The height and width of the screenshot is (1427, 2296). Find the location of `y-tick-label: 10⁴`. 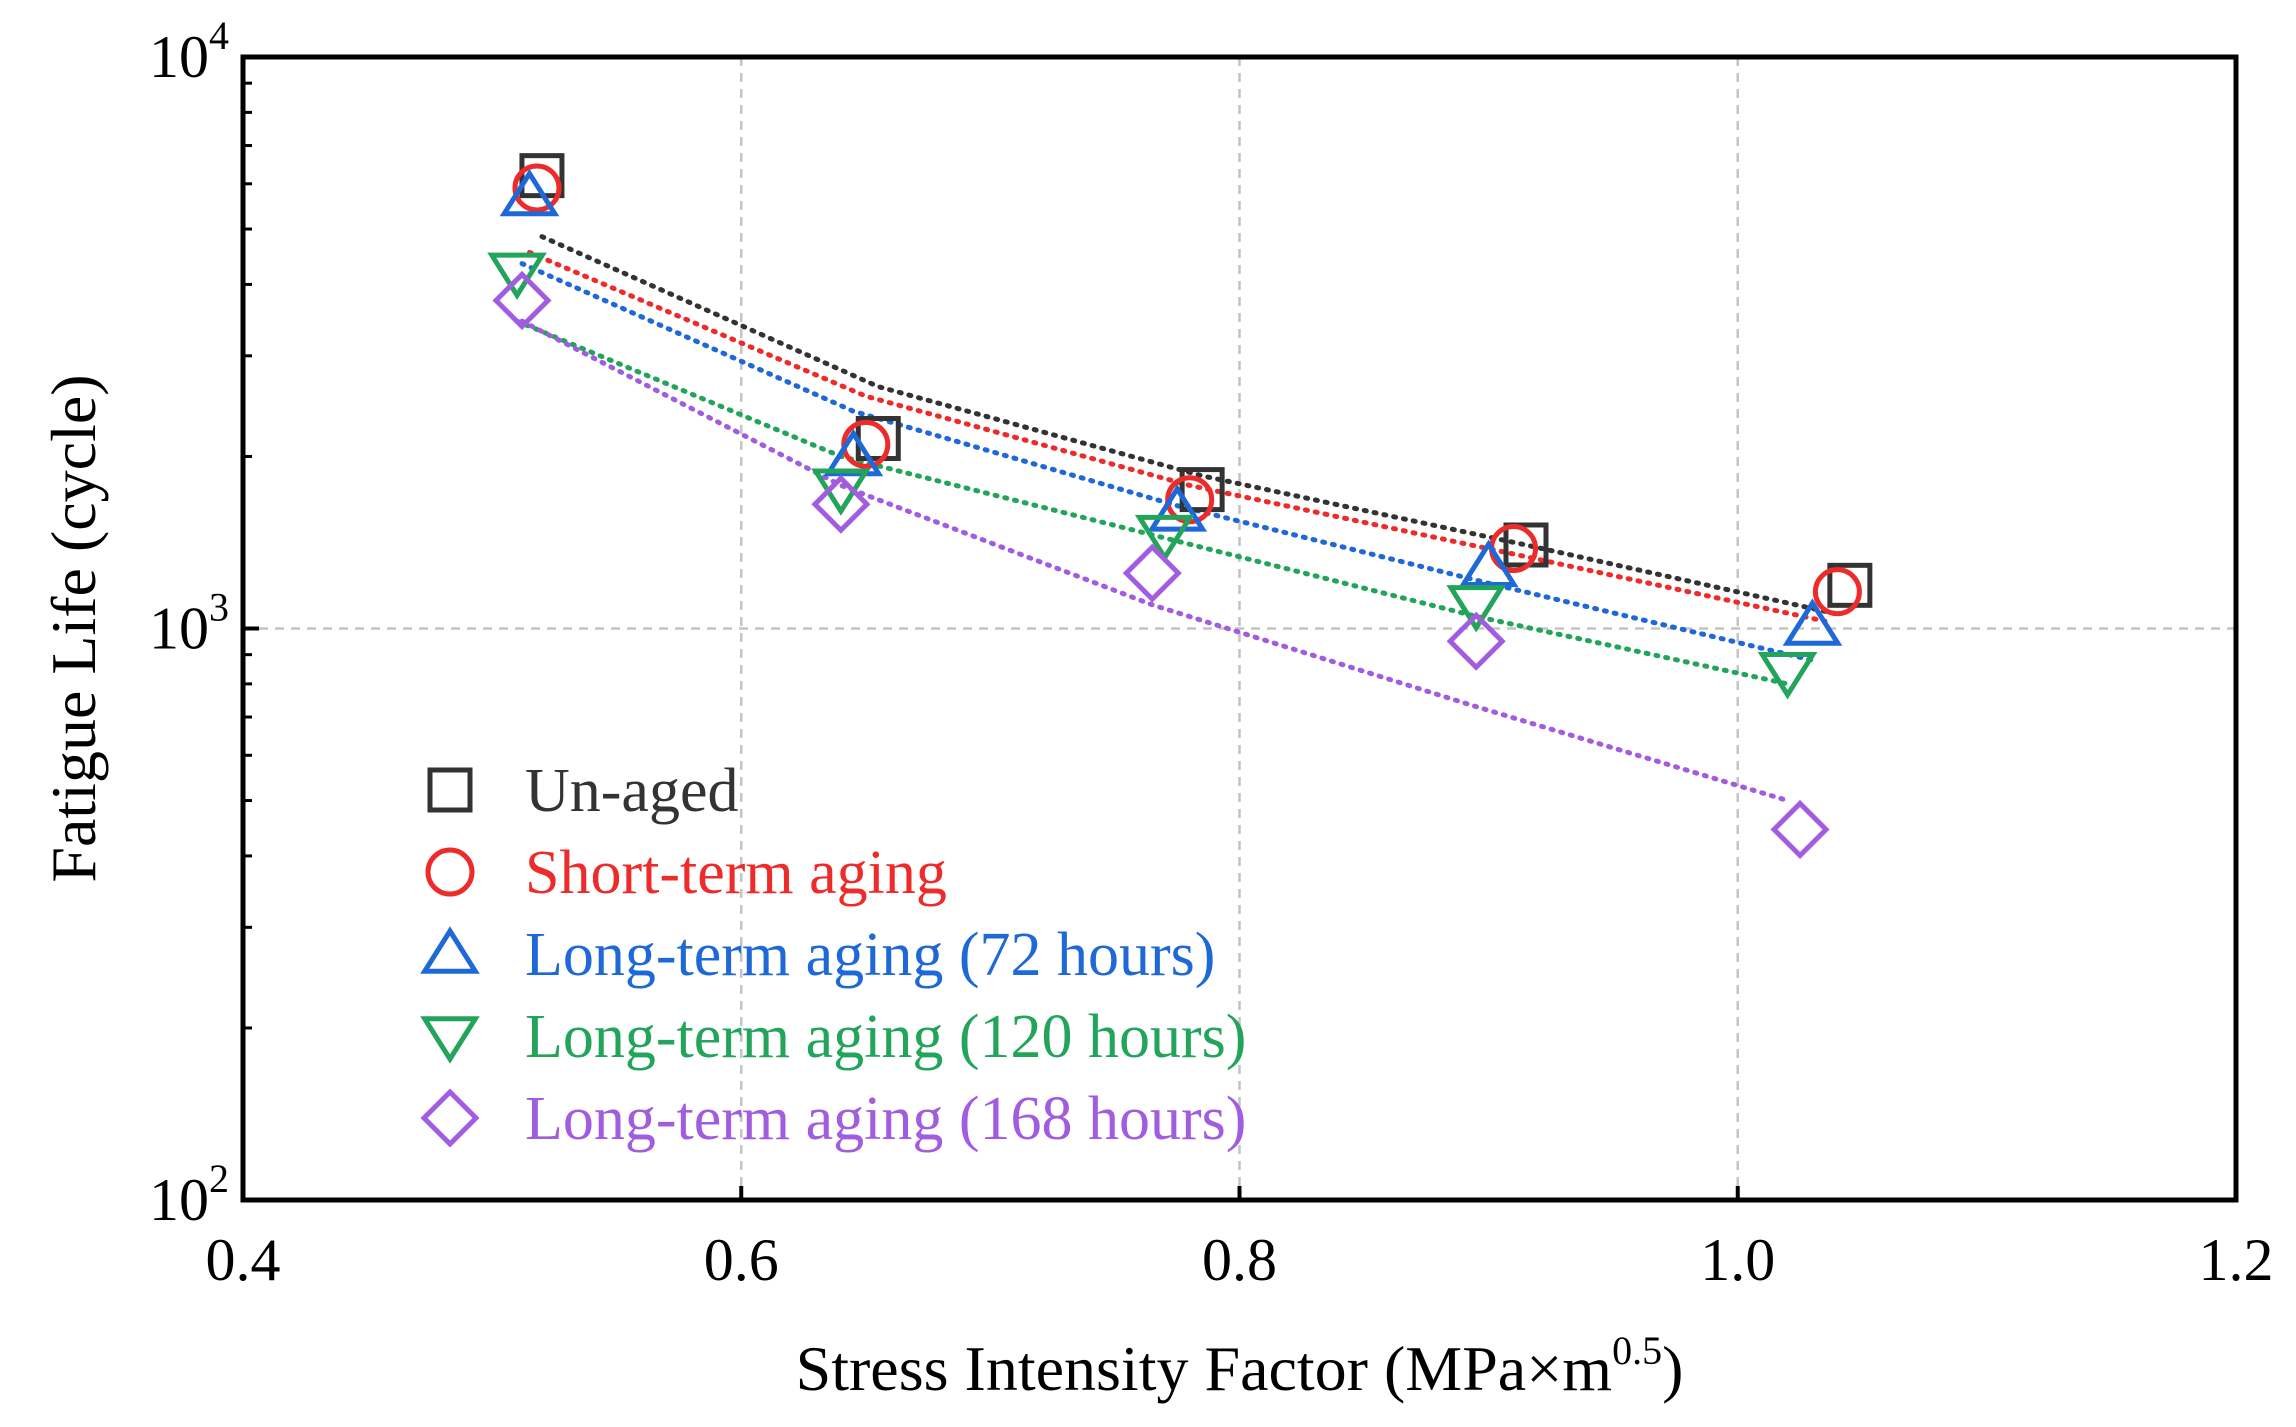

y-tick-label: 10⁴ is located at coordinates (189, 51).